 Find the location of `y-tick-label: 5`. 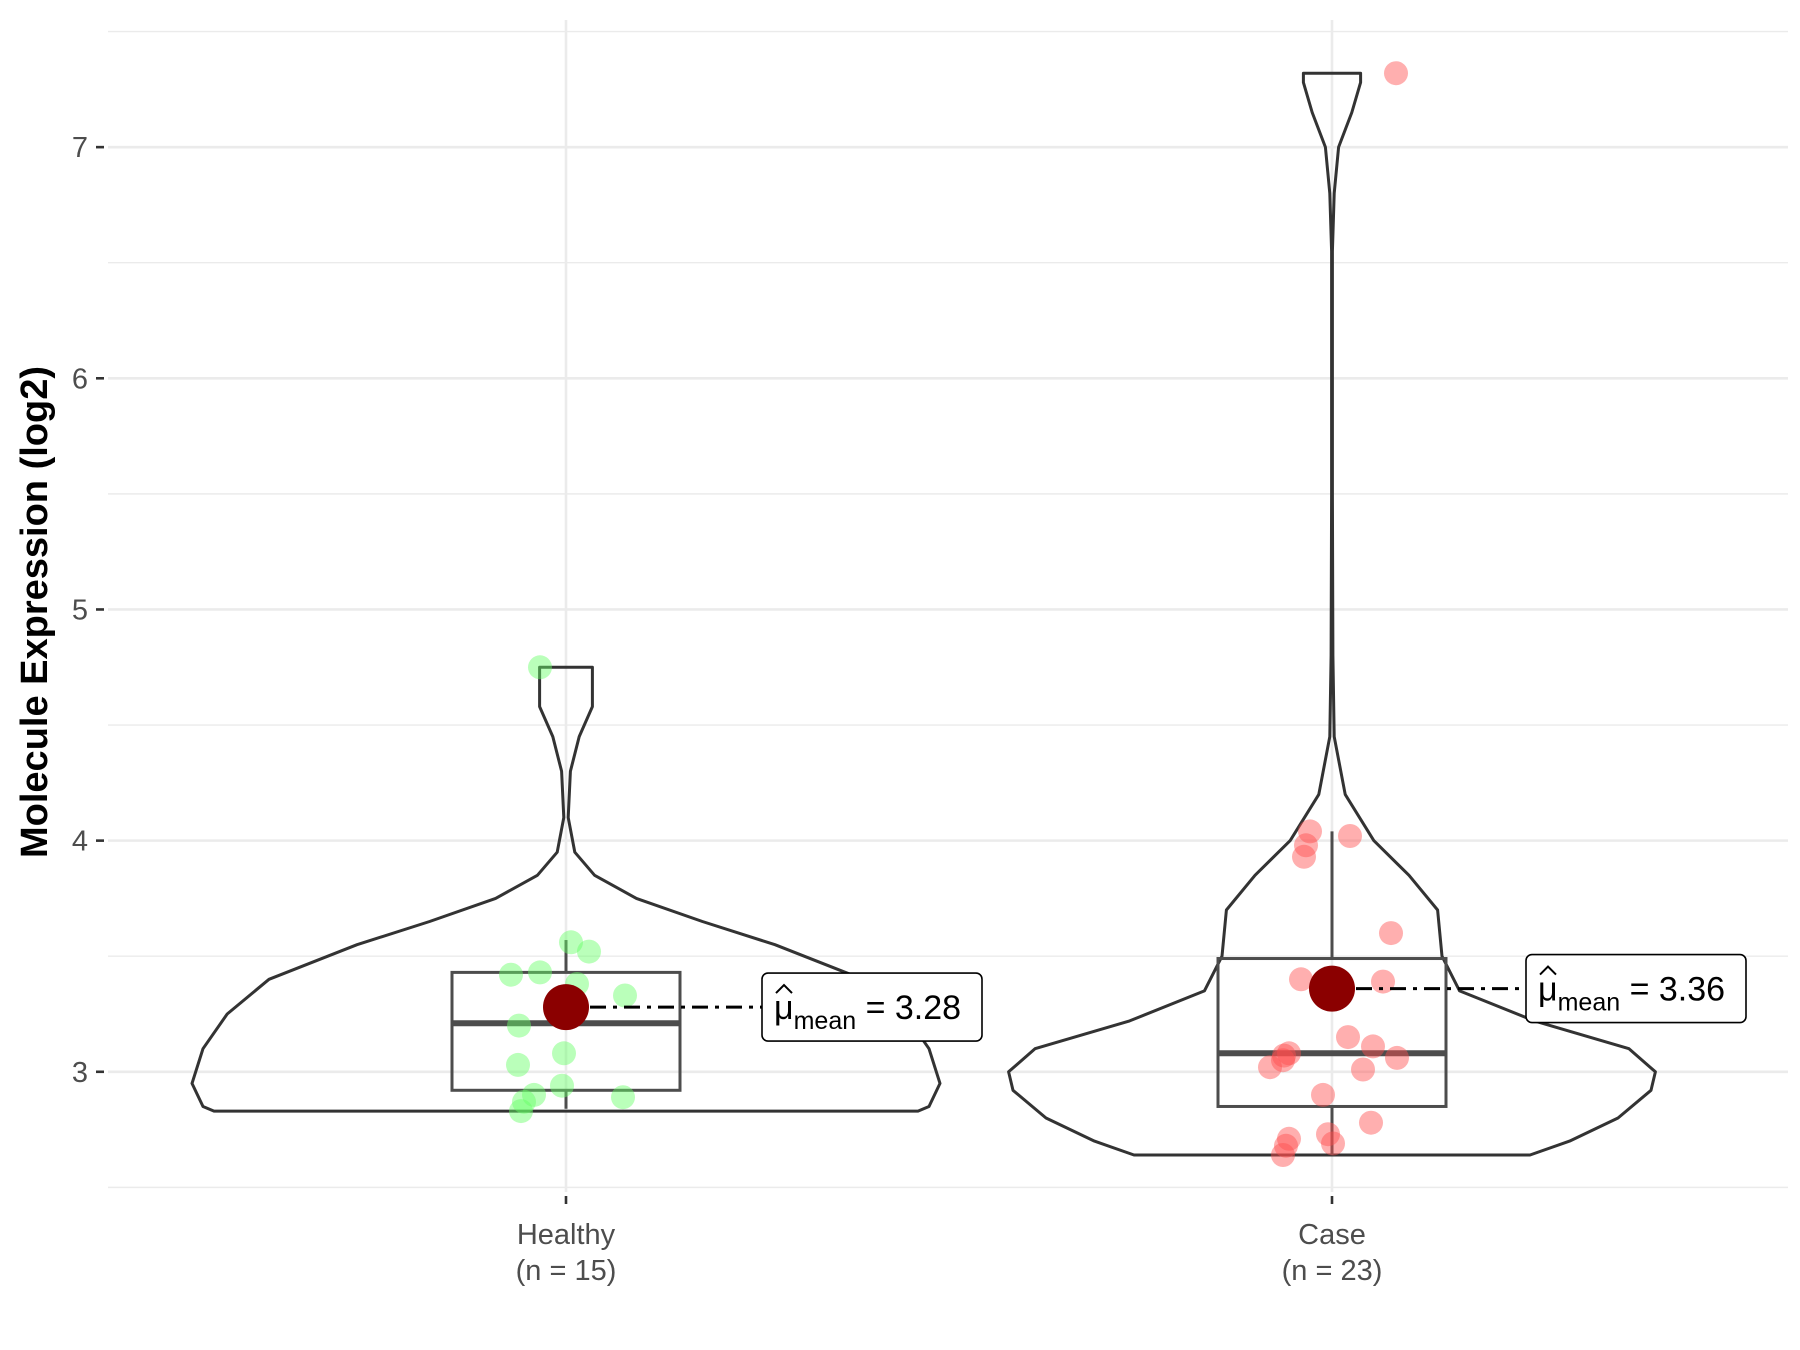

y-tick-label: 5 is located at coordinates (80, 610).